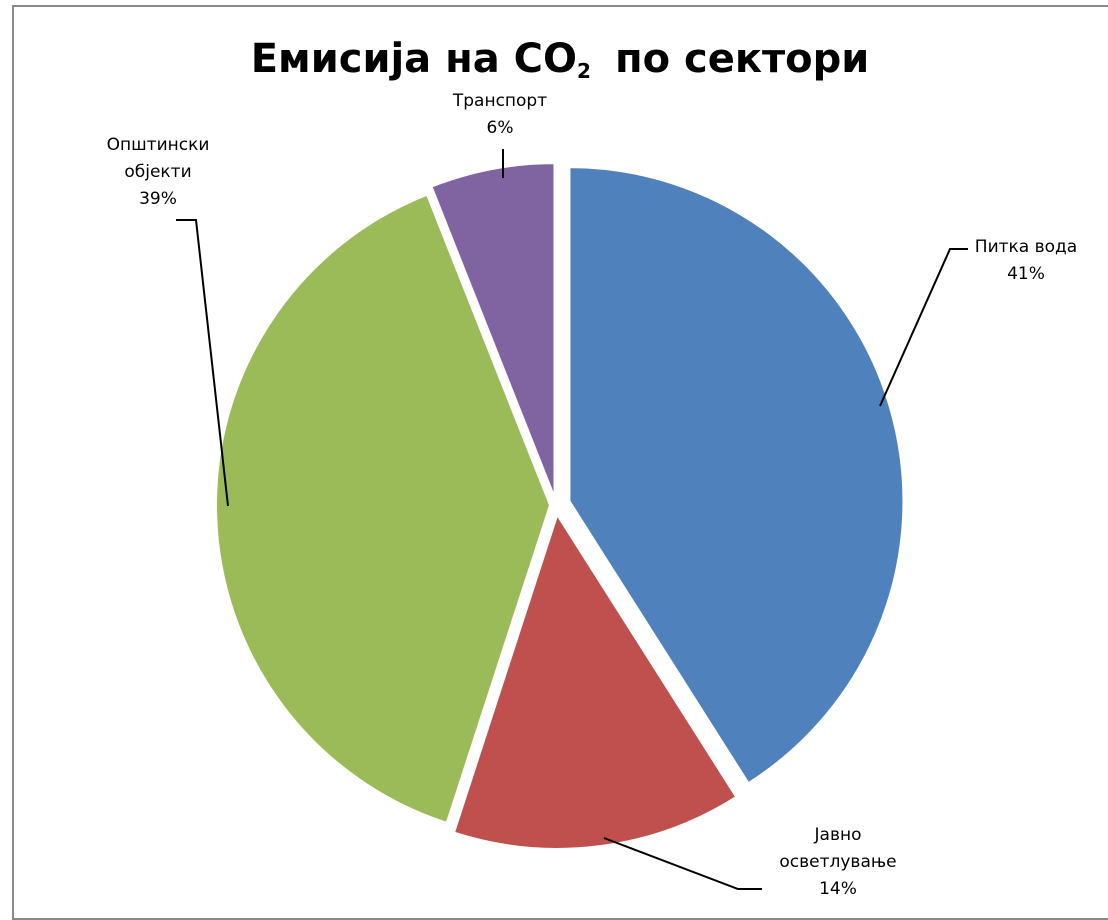 The image size is (1108, 920). I want to click on slice-category-label: Општински, so click(158, 145).